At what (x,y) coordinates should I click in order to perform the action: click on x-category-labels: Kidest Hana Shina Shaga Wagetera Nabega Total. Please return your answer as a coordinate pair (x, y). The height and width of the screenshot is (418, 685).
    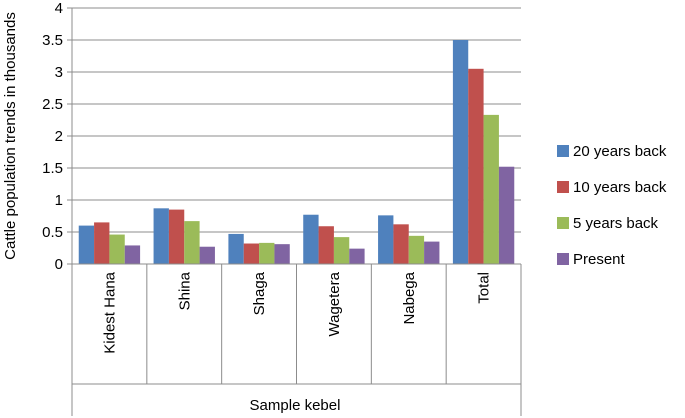
    Looking at the image, I should click on (296, 312).